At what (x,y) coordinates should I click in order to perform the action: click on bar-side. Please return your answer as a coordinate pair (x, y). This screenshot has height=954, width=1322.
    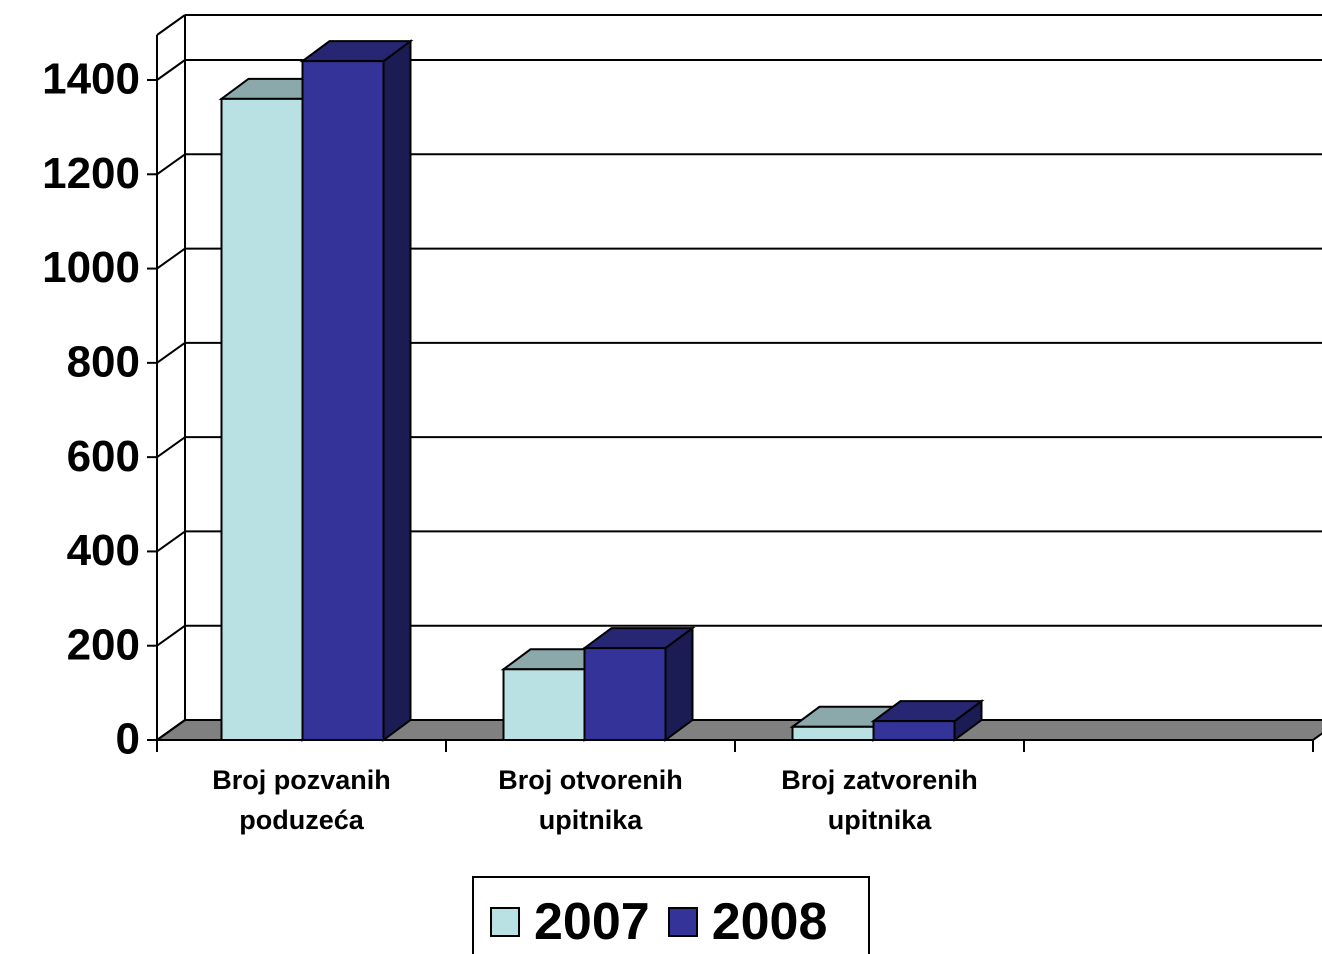
    Looking at the image, I should click on (397, 390).